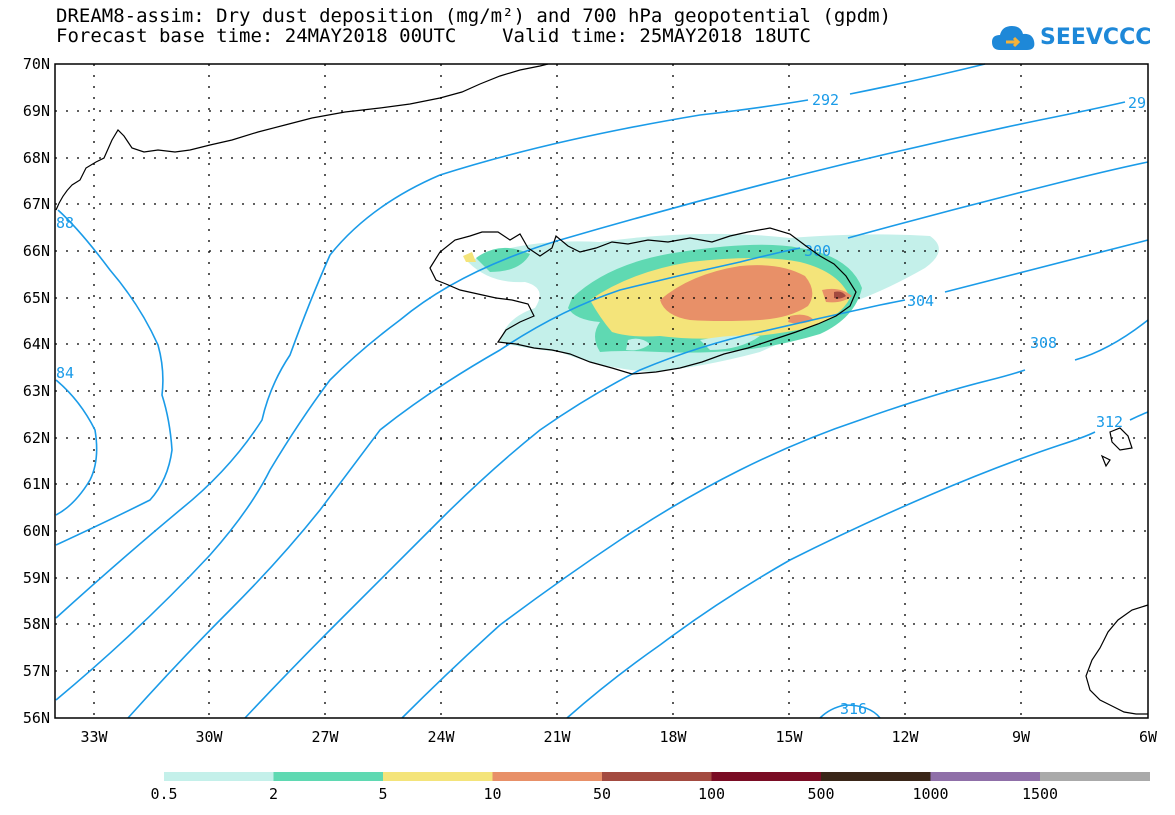 Image resolution: width=1175 pixels, height=815 pixels. Describe the element at coordinates (65, 223) in the screenshot. I see `contour-label-88: 88` at that location.